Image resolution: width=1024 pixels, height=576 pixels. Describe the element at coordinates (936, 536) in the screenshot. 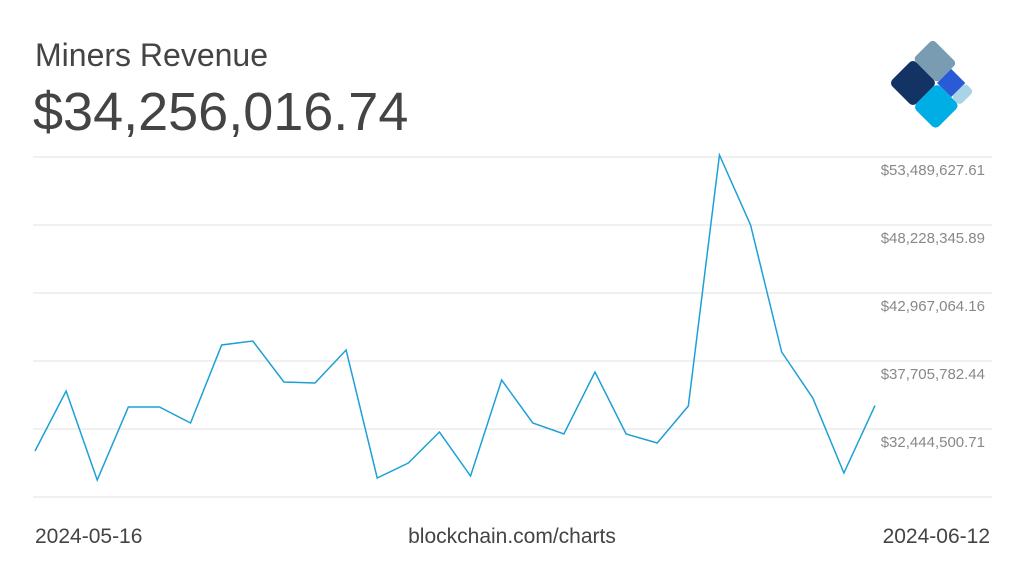

I see `x-tick-label: 2024-06-12` at that location.